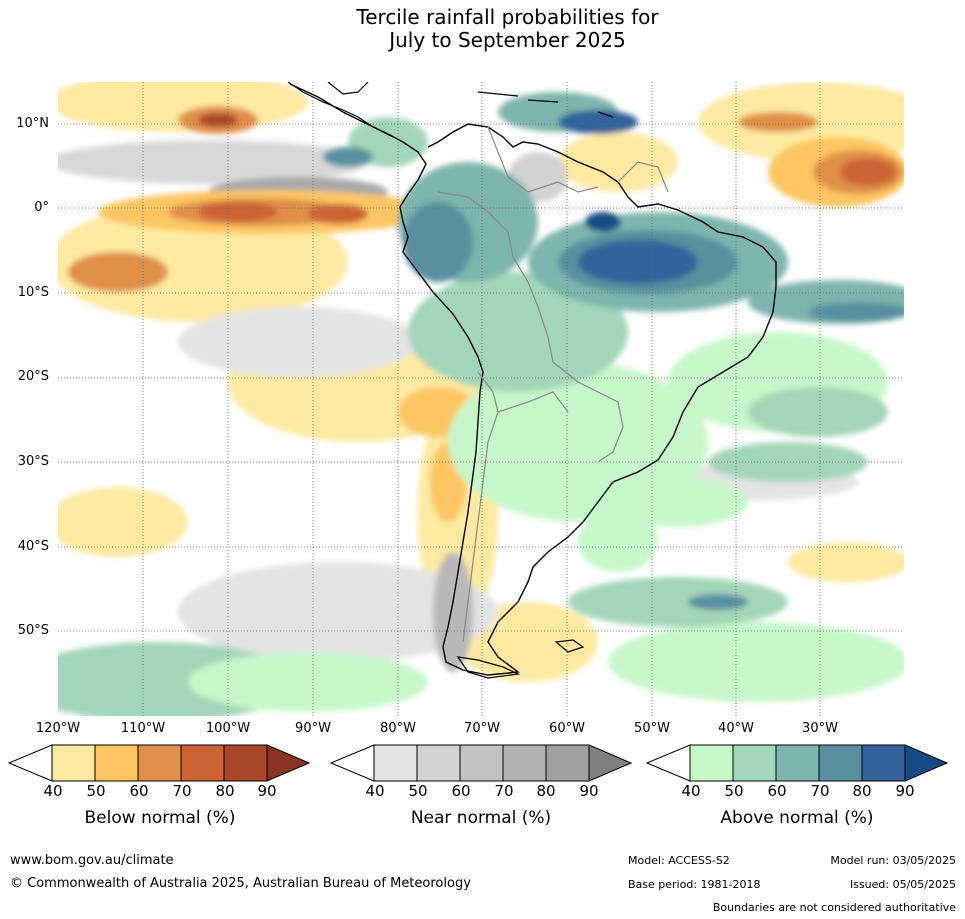  I want to click on lon-label: 60°W, so click(567, 728).